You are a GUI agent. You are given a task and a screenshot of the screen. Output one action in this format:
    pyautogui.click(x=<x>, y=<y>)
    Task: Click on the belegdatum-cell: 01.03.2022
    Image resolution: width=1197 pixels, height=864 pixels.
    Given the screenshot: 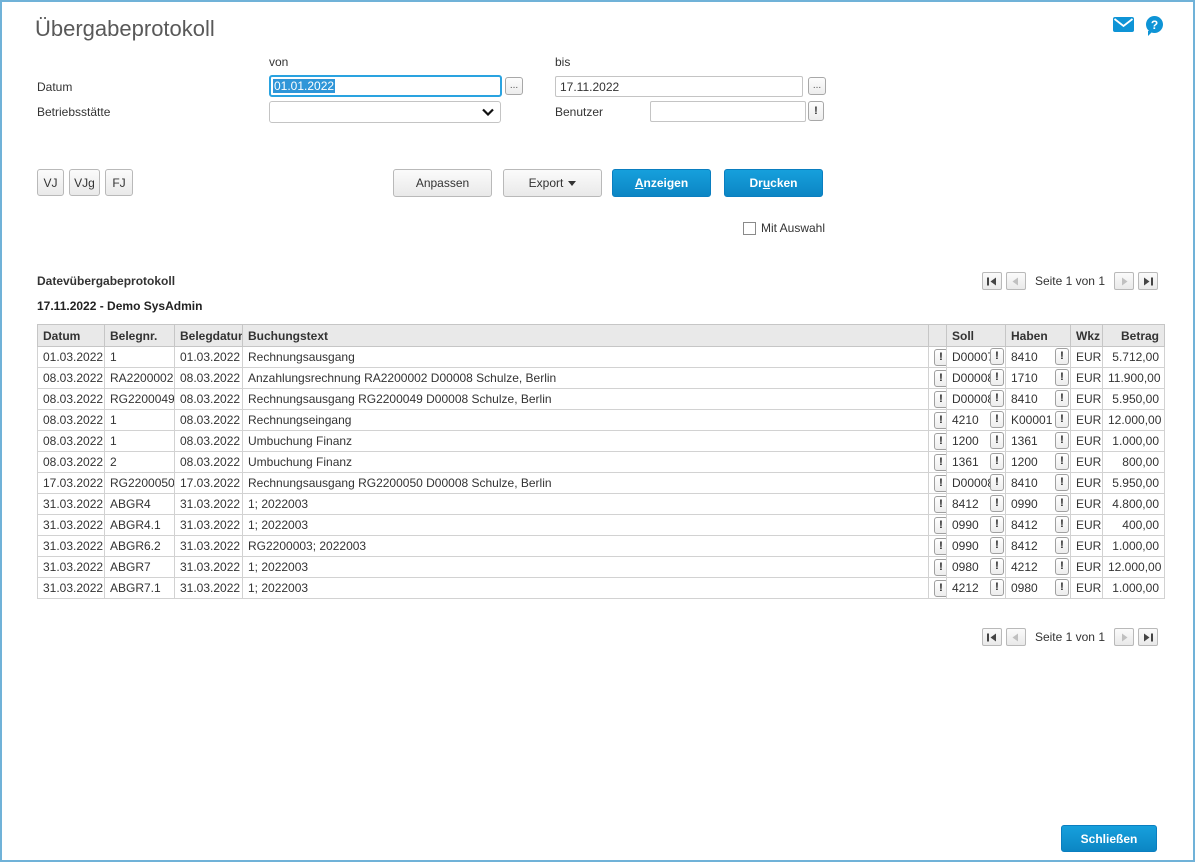 What is the action you would take?
    pyautogui.click(x=208, y=357)
    